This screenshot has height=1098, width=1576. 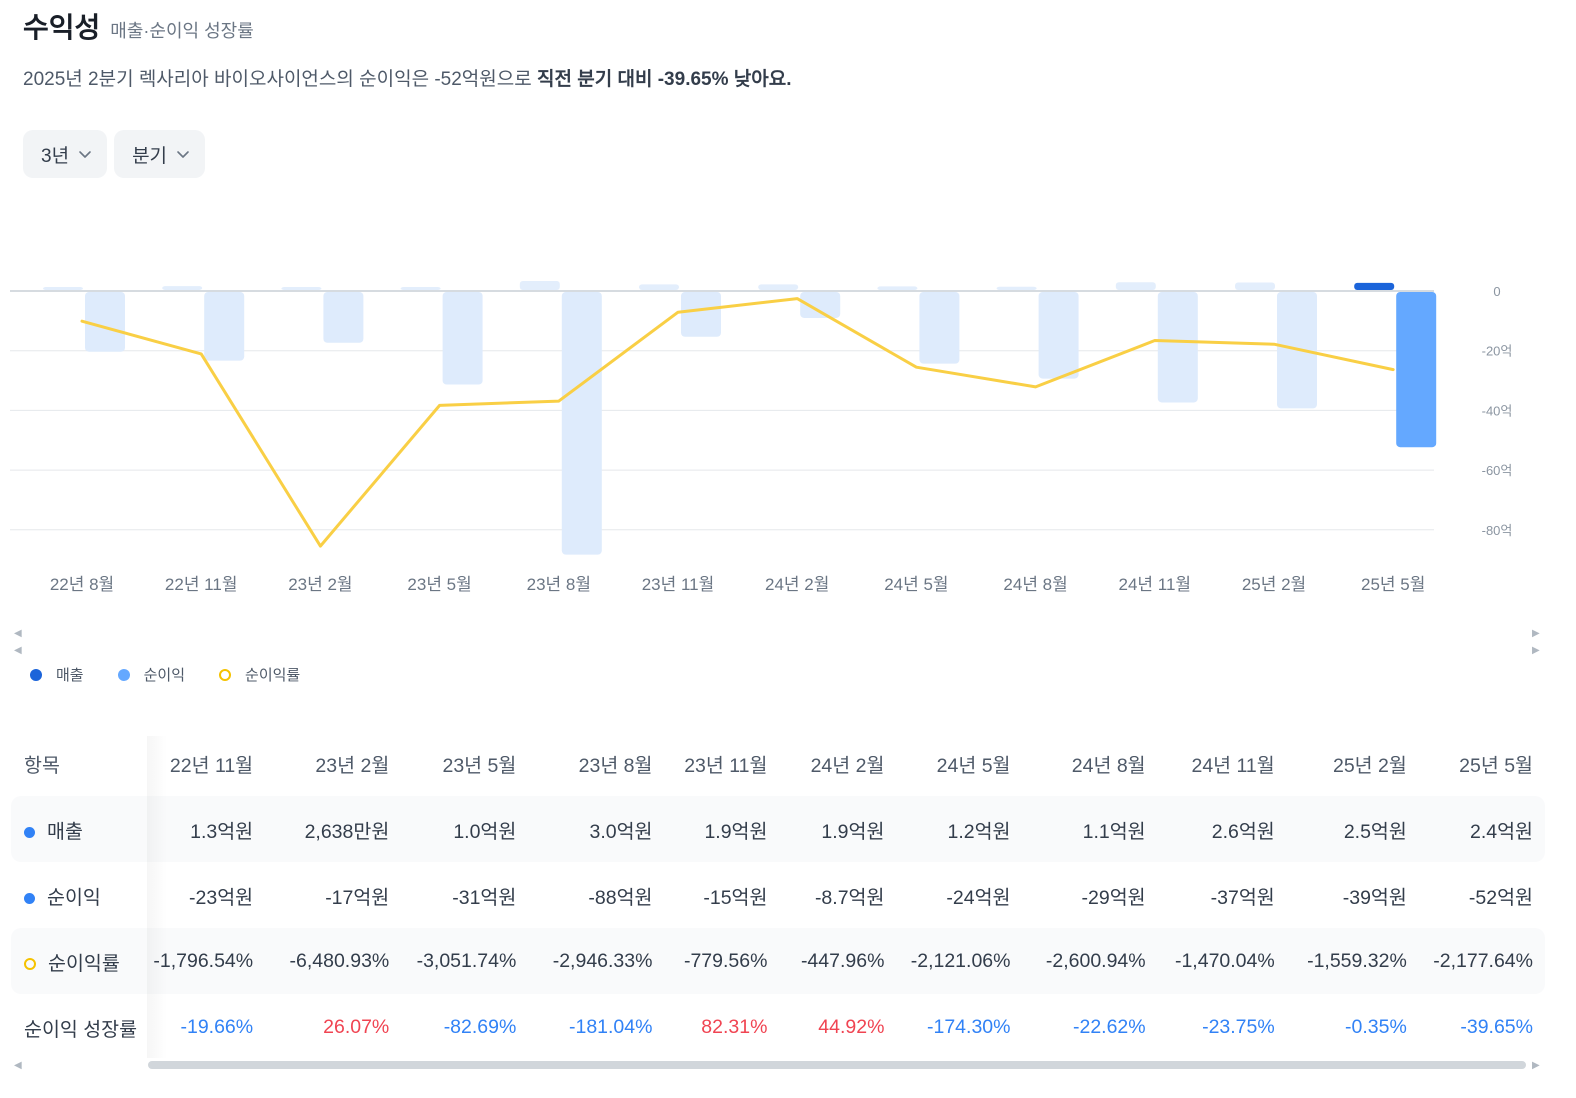 I want to click on table-cell: 26.07%, so click(x=356, y=1026).